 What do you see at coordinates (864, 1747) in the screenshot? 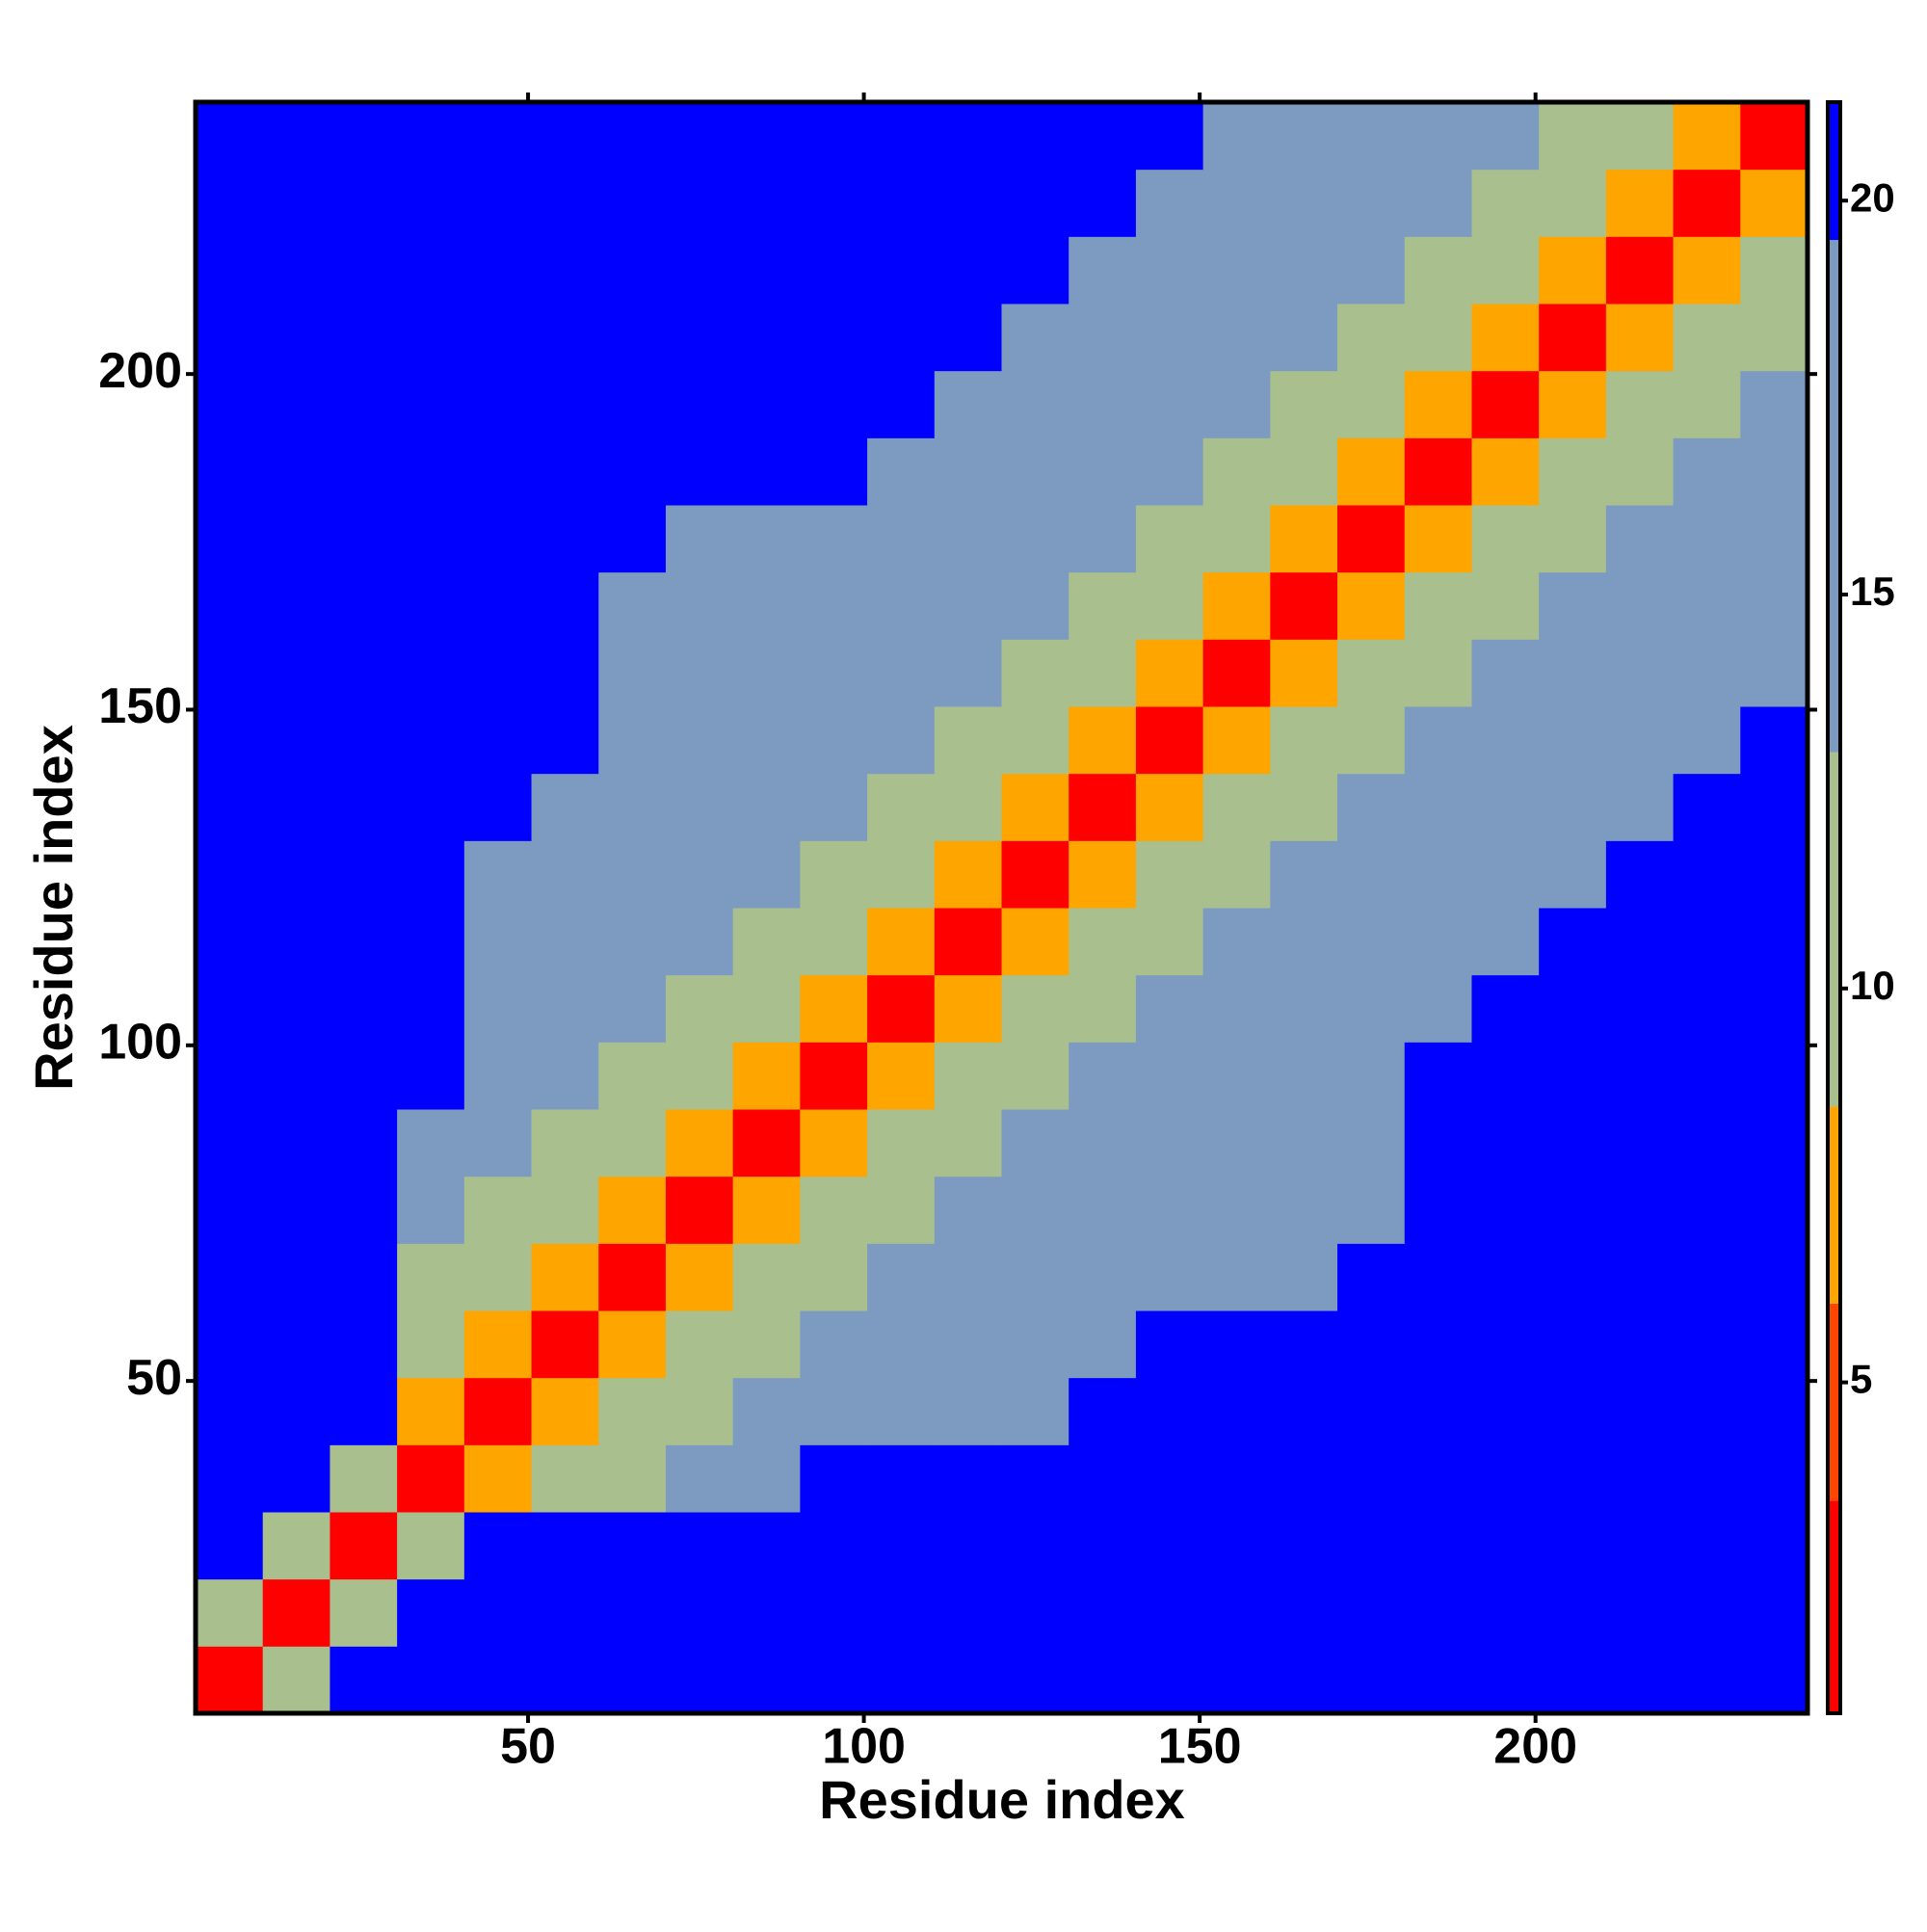
I see `x-tick-label: 100` at bounding box center [864, 1747].